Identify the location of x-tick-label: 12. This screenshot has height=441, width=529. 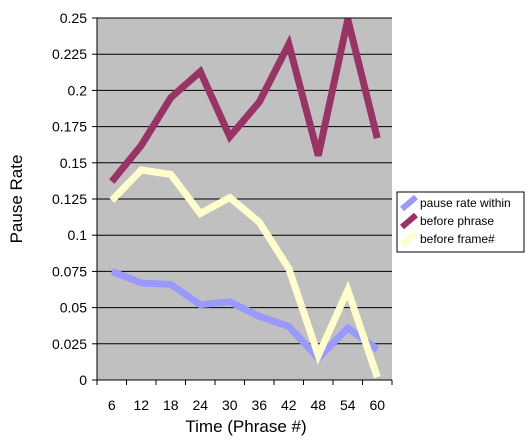
(141, 405).